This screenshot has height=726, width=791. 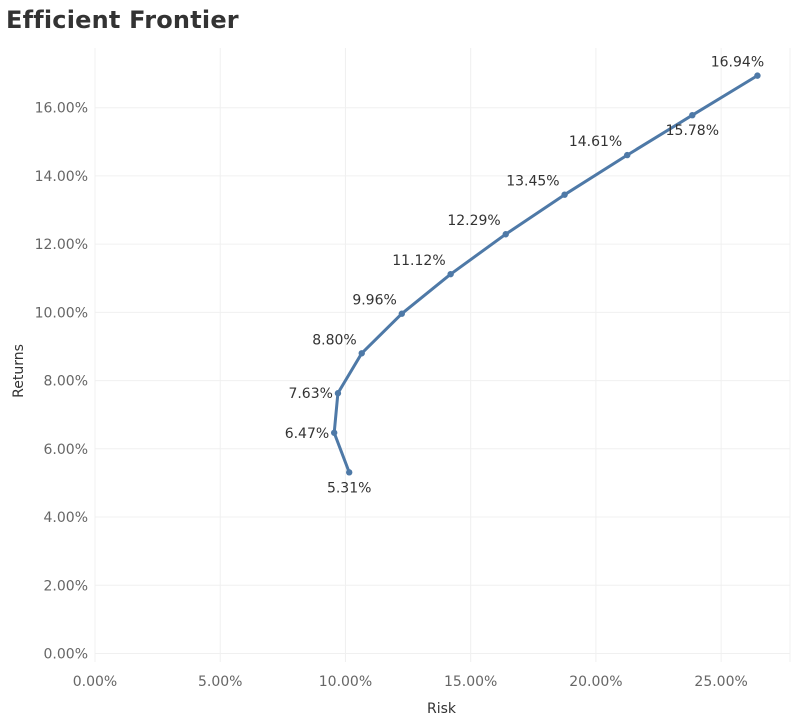 What do you see at coordinates (66, 654) in the screenshot?
I see `y-tick-label: 0.00%` at bounding box center [66, 654].